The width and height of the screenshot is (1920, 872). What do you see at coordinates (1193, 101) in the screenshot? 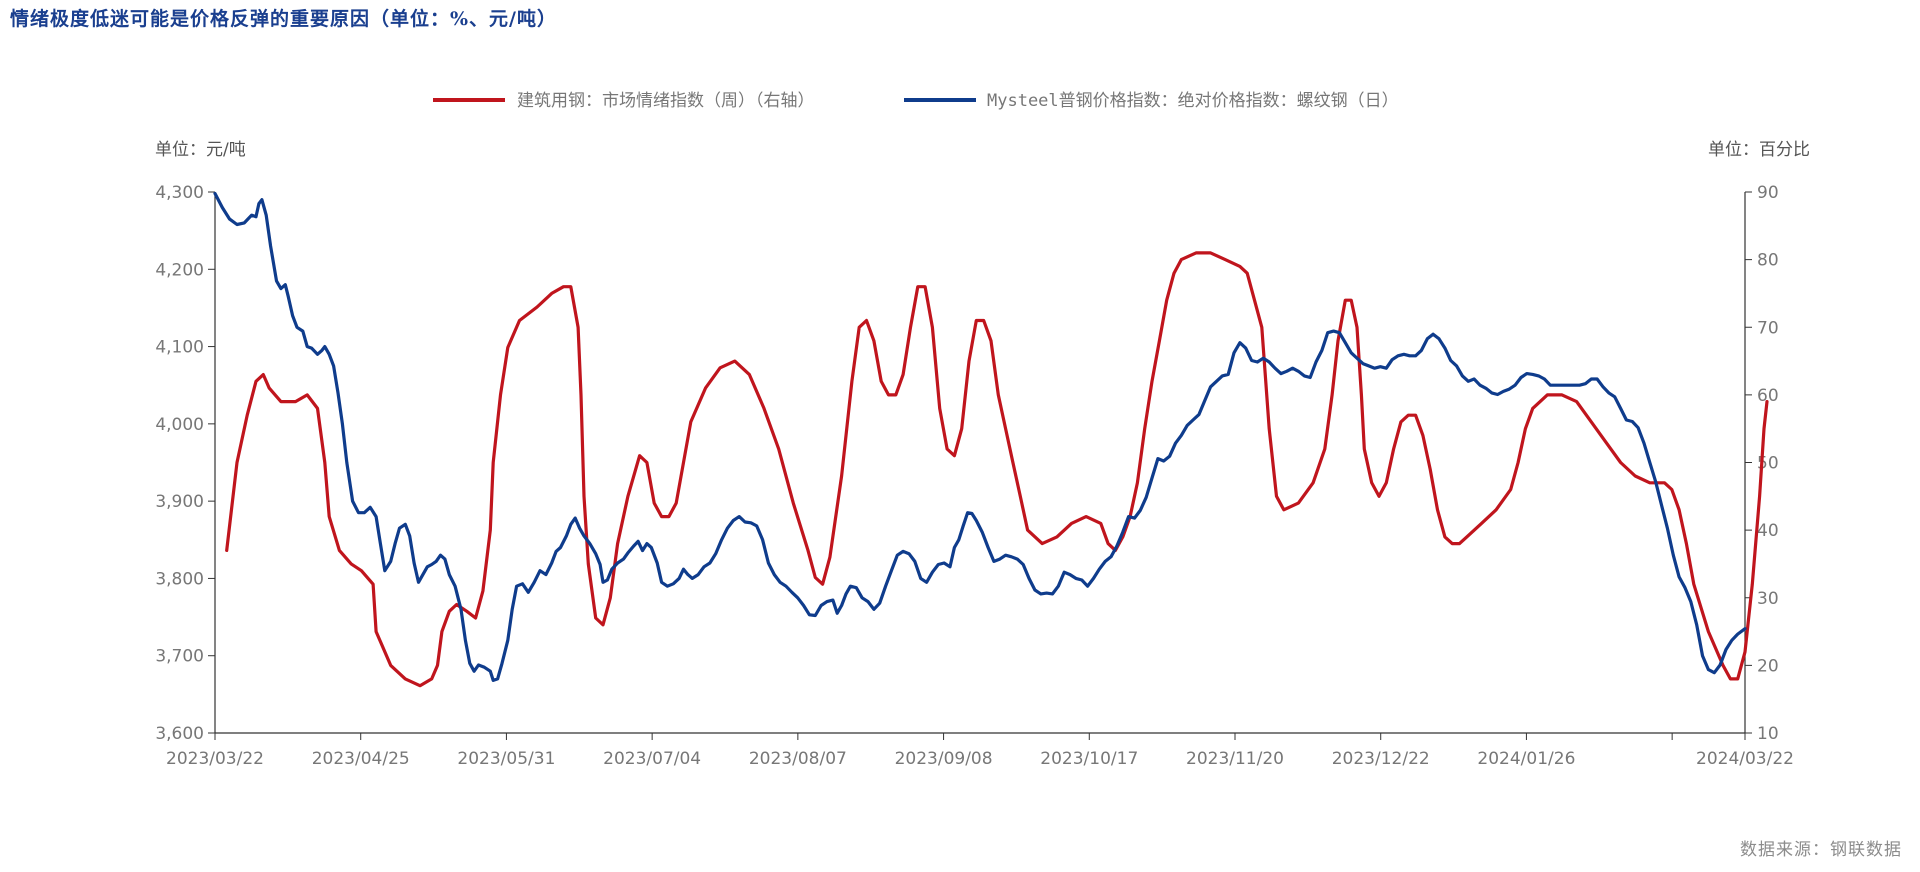
I see `legend-label-price-index: Mysteel普钢价格指数：绝对价格指数：螺纹钢（日）` at bounding box center [1193, 101].